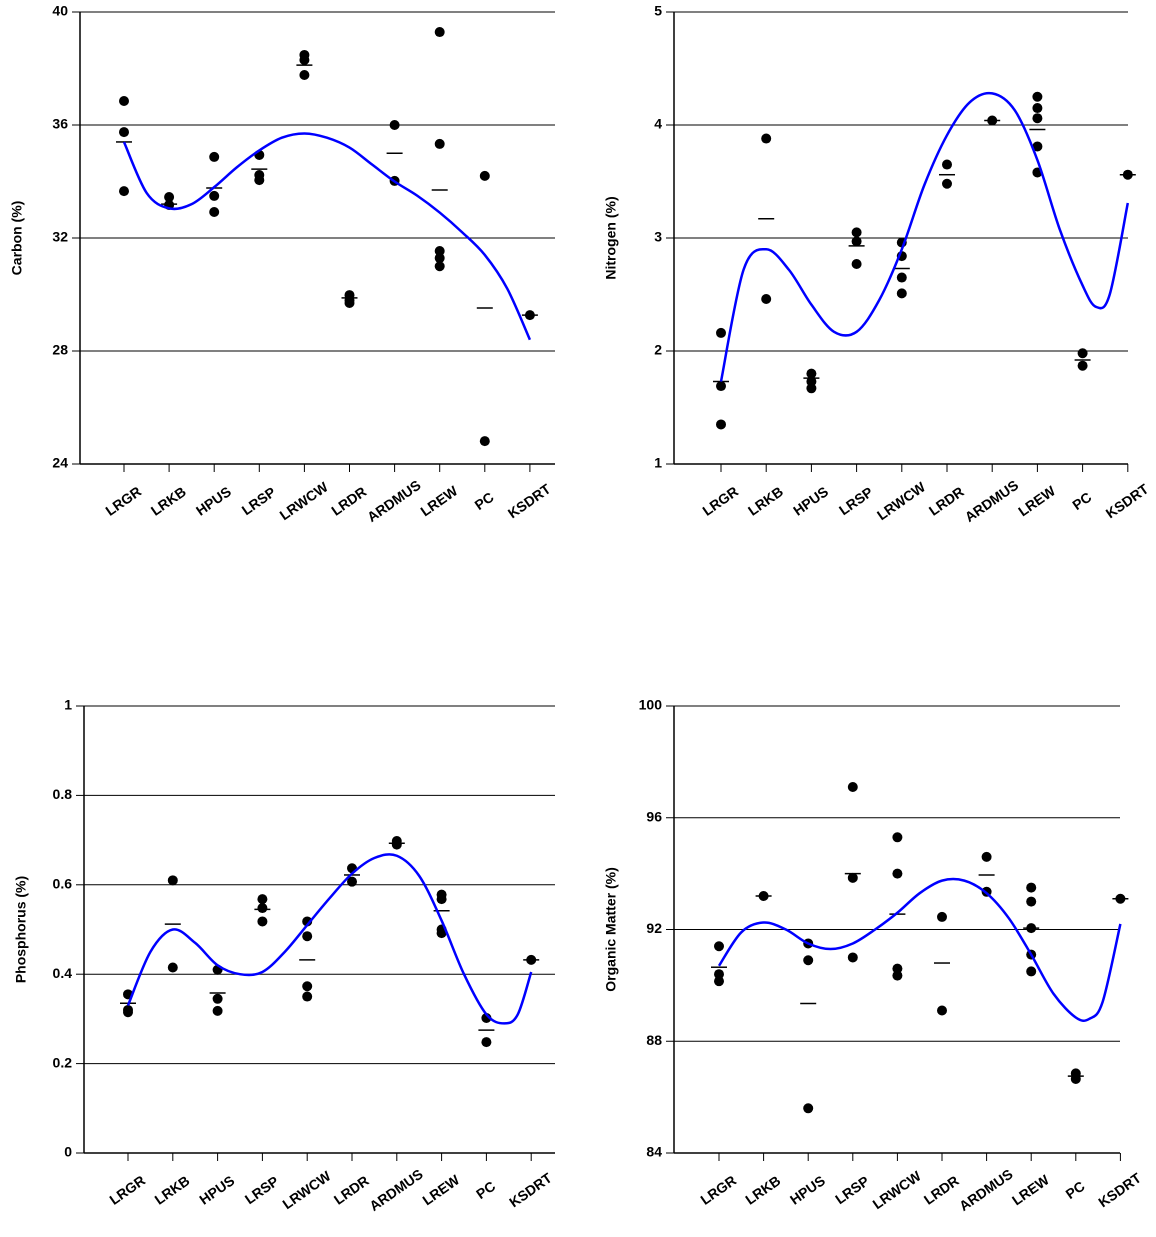  What do you see at coordinates (654, 1040) in the screenshot?
I see `y-tick-label: 88` at bounding box center [654, 1040].